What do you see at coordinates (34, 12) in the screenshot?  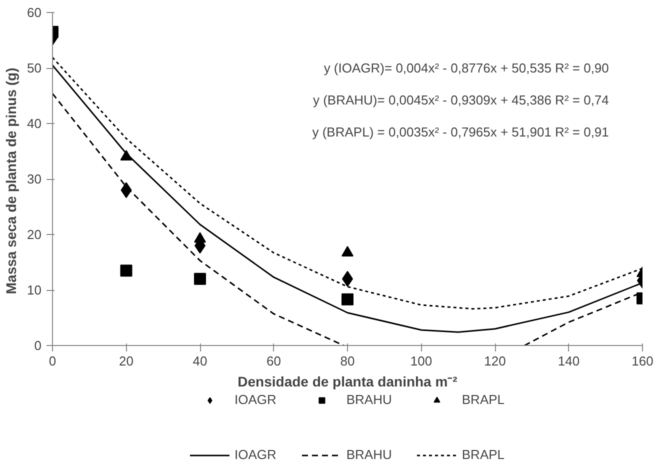 I see `y-tick-label: 60` at bounding box center [34, 12].